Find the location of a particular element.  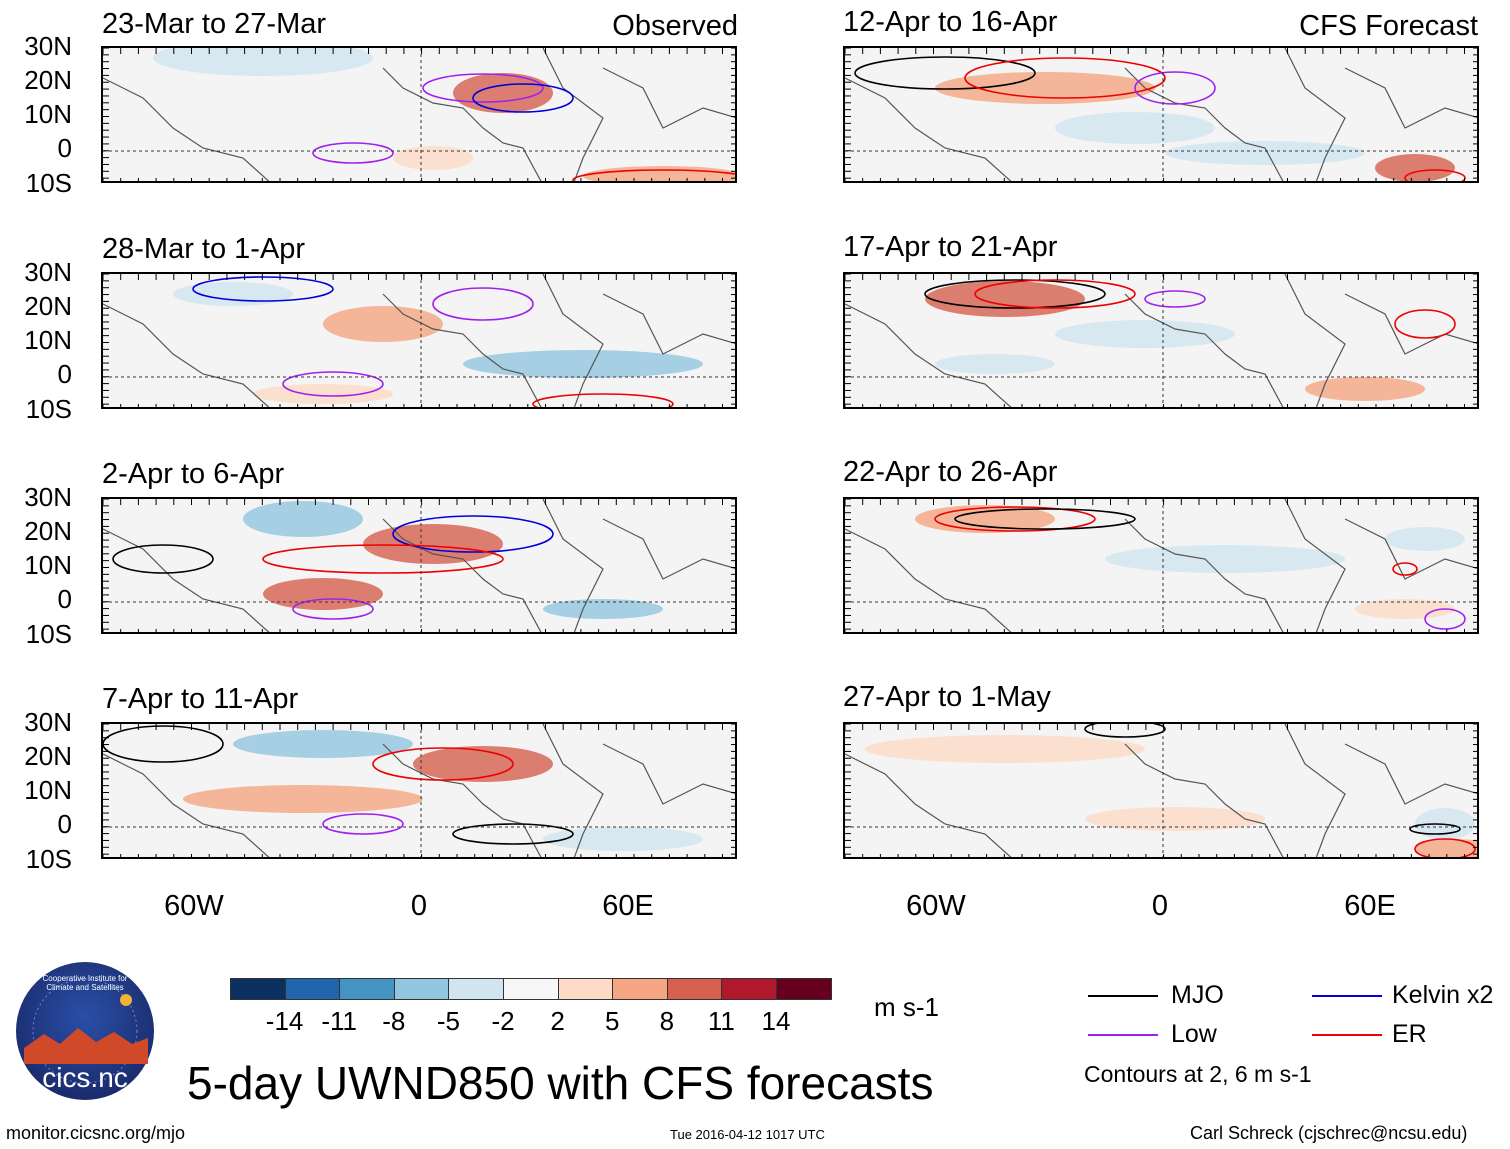

colorbar-label: -5 is located at coordinates (448, 1021).